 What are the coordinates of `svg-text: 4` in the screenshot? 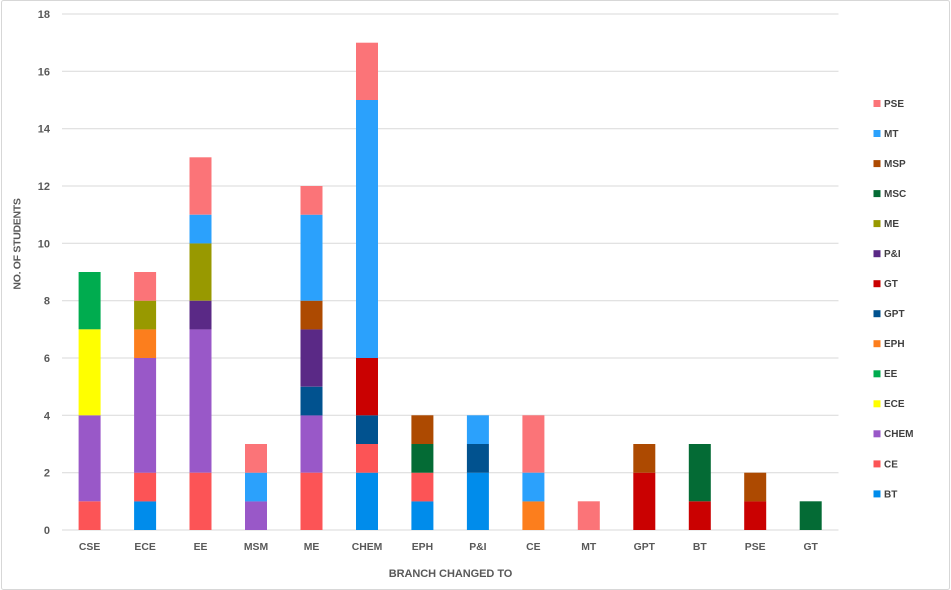 It's located at (47, 416).